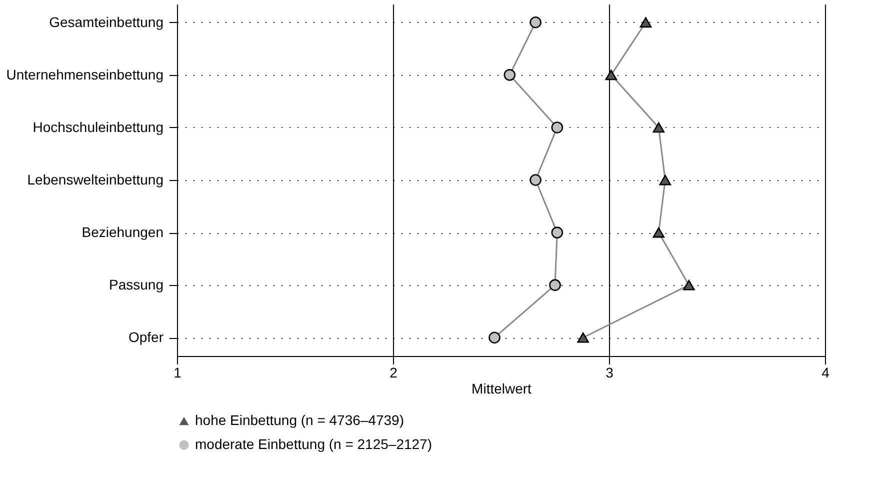  Describe the element at coordinates (136, 284) in the screenshot. I see `y-tick-label: Passung` at that location.